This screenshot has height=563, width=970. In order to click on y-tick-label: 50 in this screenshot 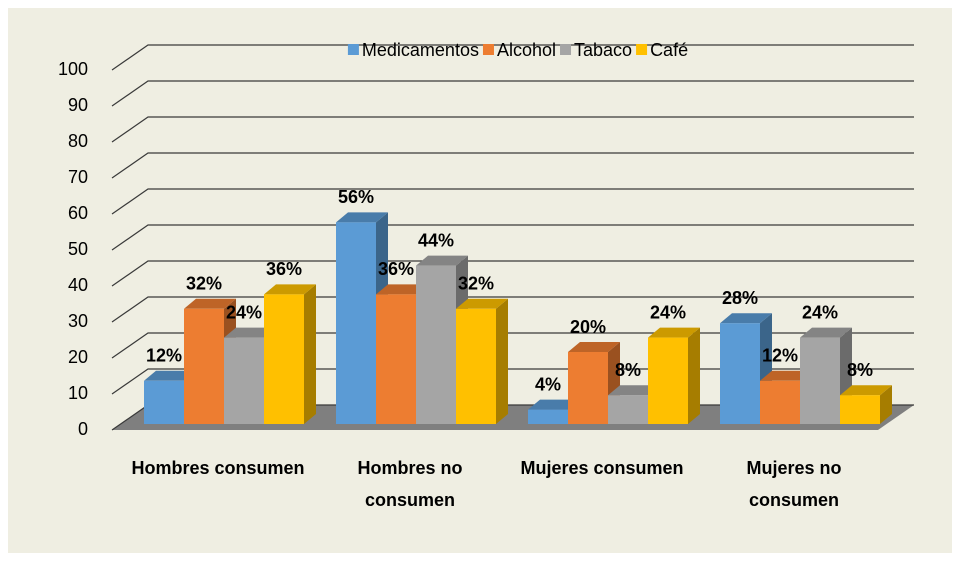, I will do `click(78, 249)`.